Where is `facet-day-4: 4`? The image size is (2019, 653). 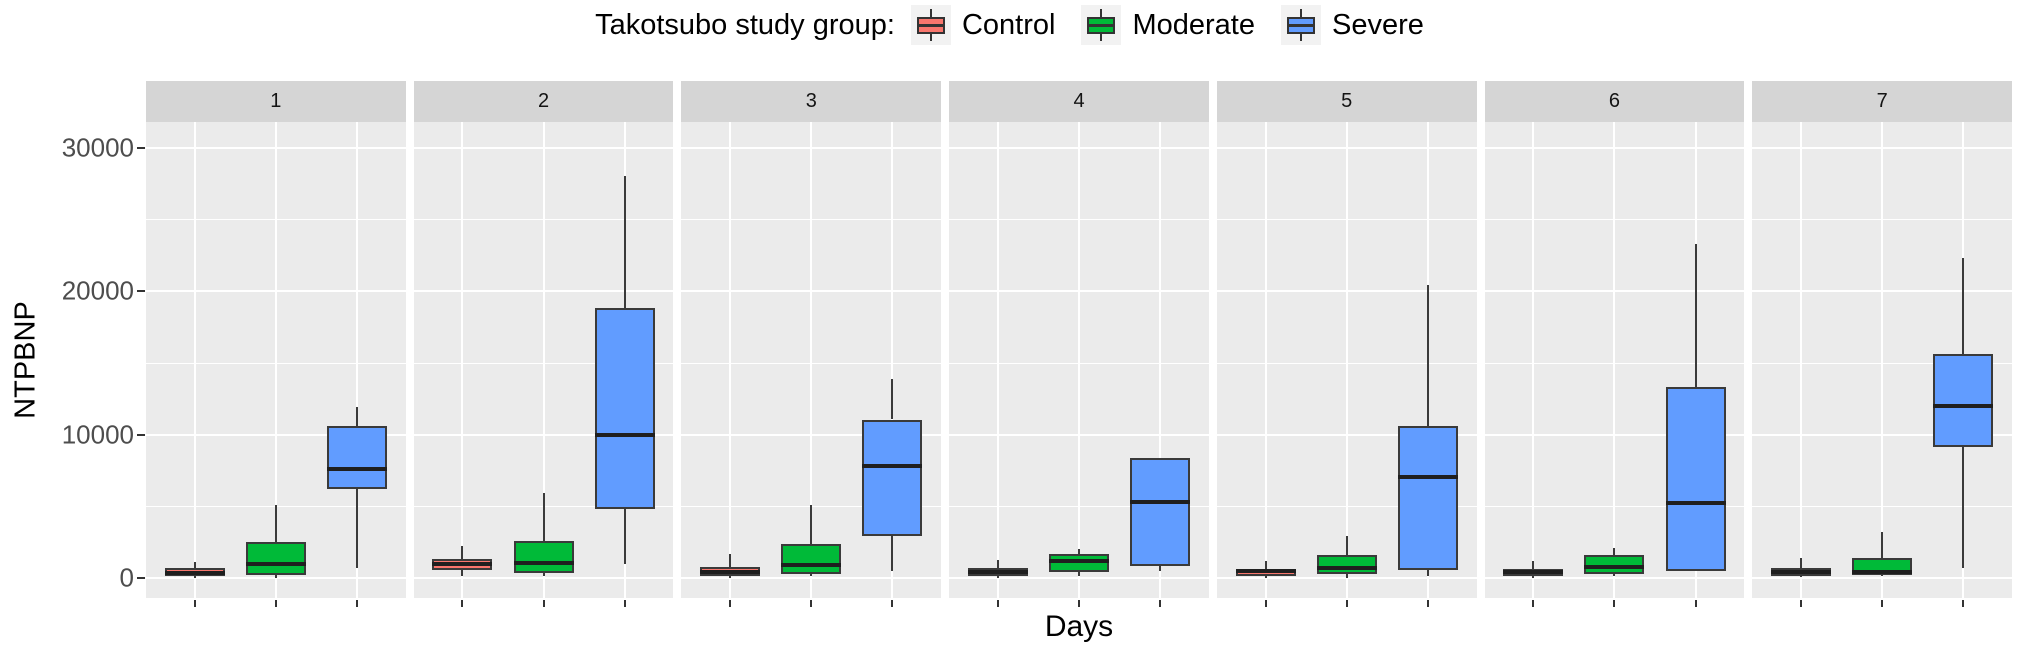
facet-day-4: 4 is located at coordinates (1079, 344).